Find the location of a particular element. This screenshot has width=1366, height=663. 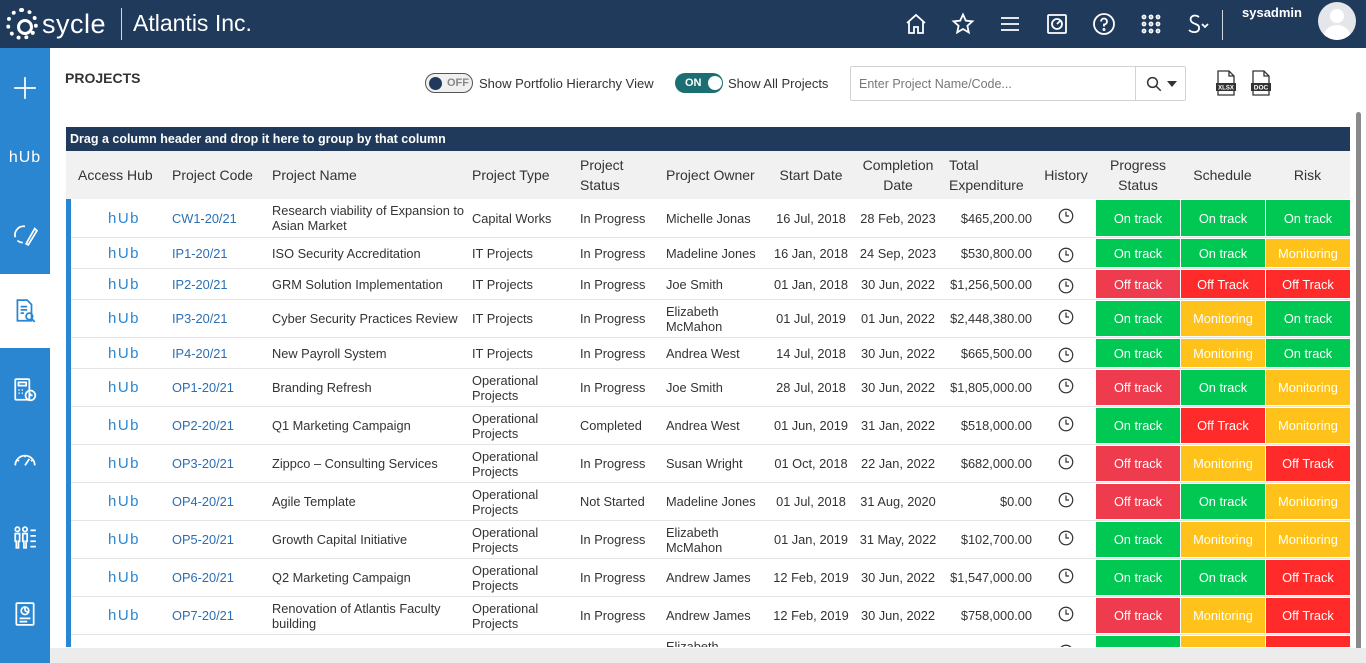

project-code-link: OP6-20/21 is located at coordinates (203, 577).